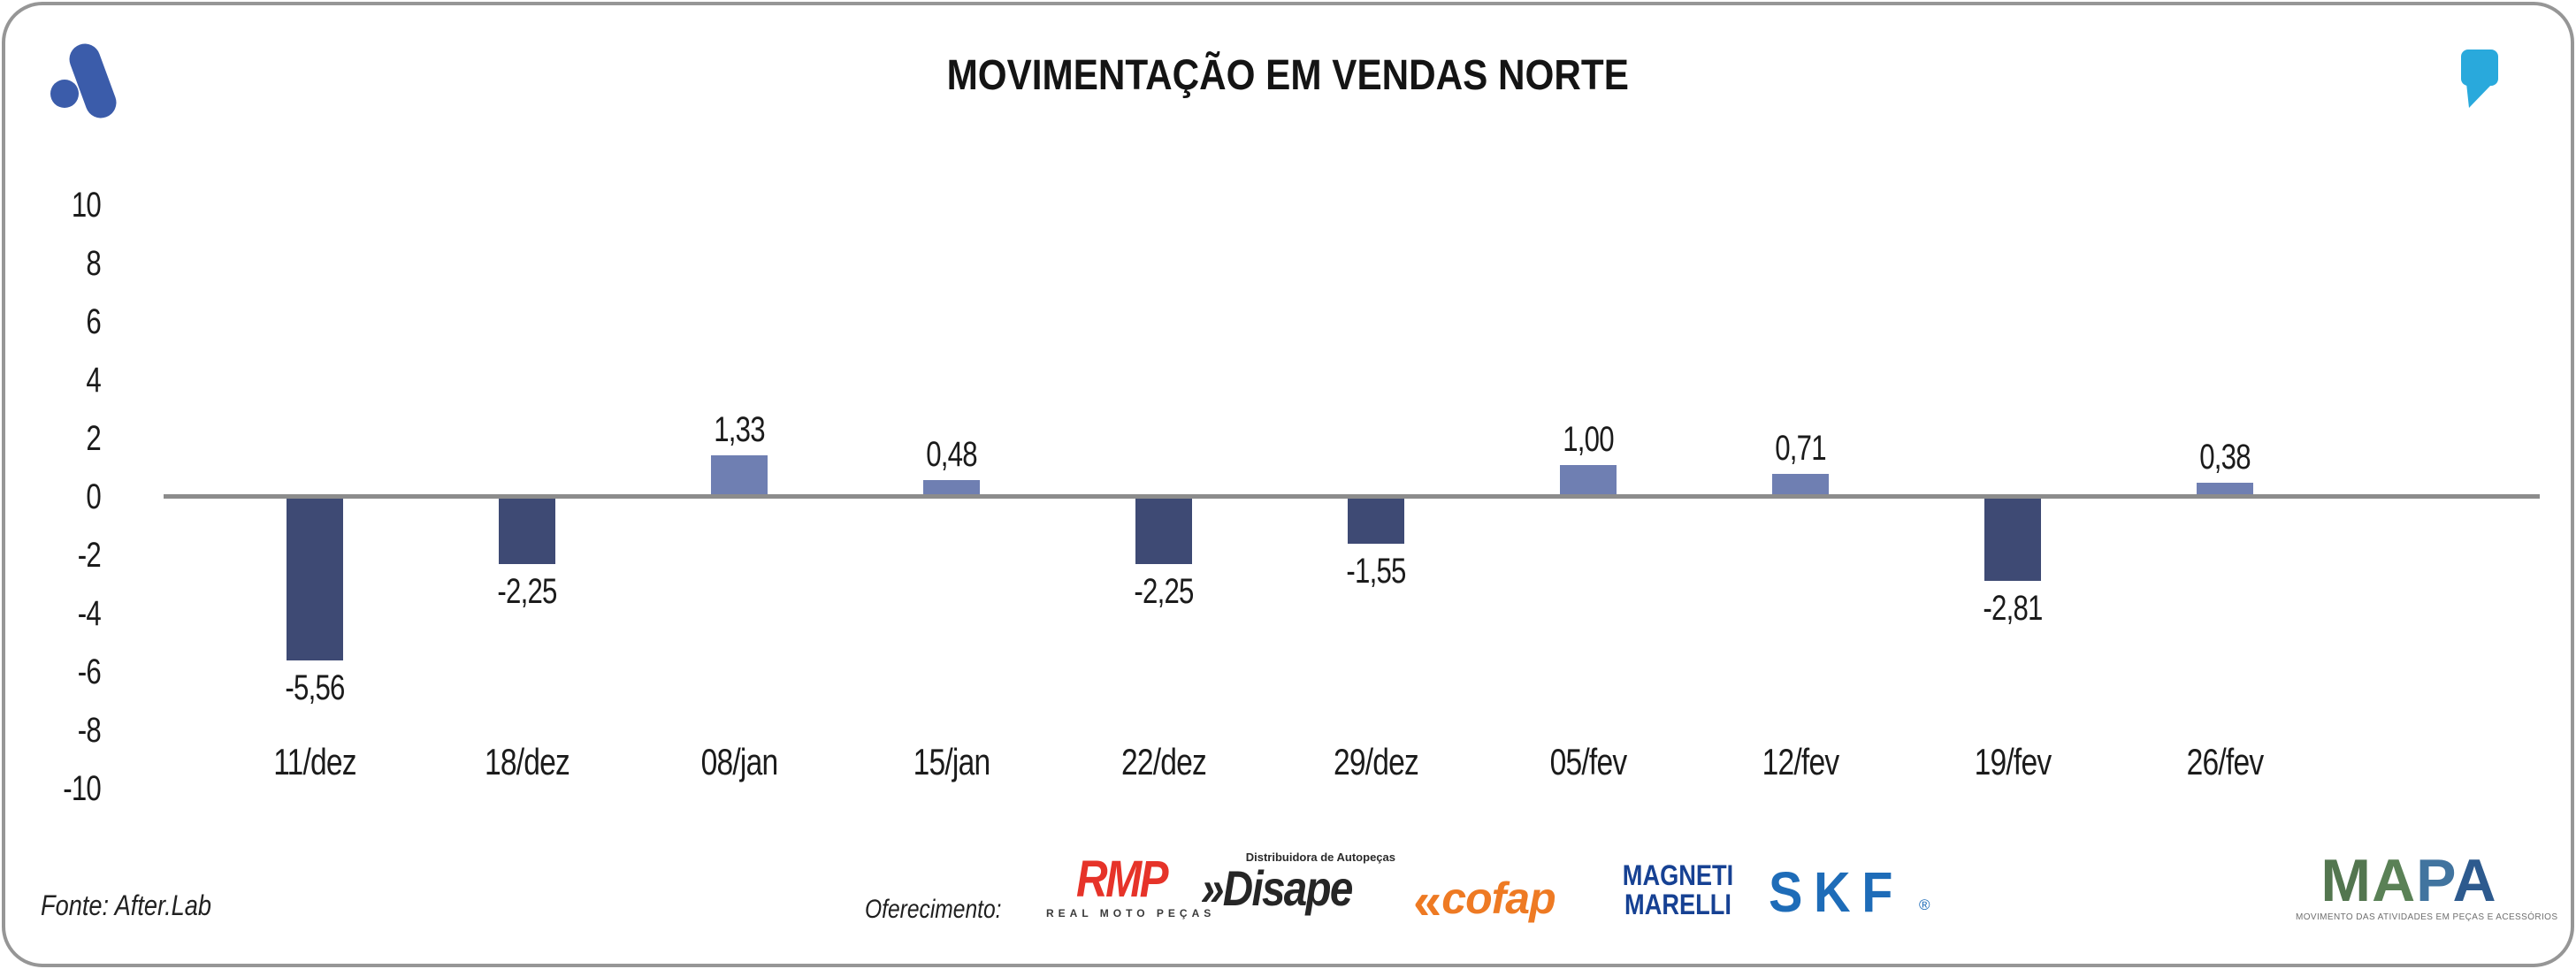 The image size is (2576, 969). Describe the element at coordinates (126, 905) in the screenshot. I see `source-note: Fonte: After.Lab` at that location.